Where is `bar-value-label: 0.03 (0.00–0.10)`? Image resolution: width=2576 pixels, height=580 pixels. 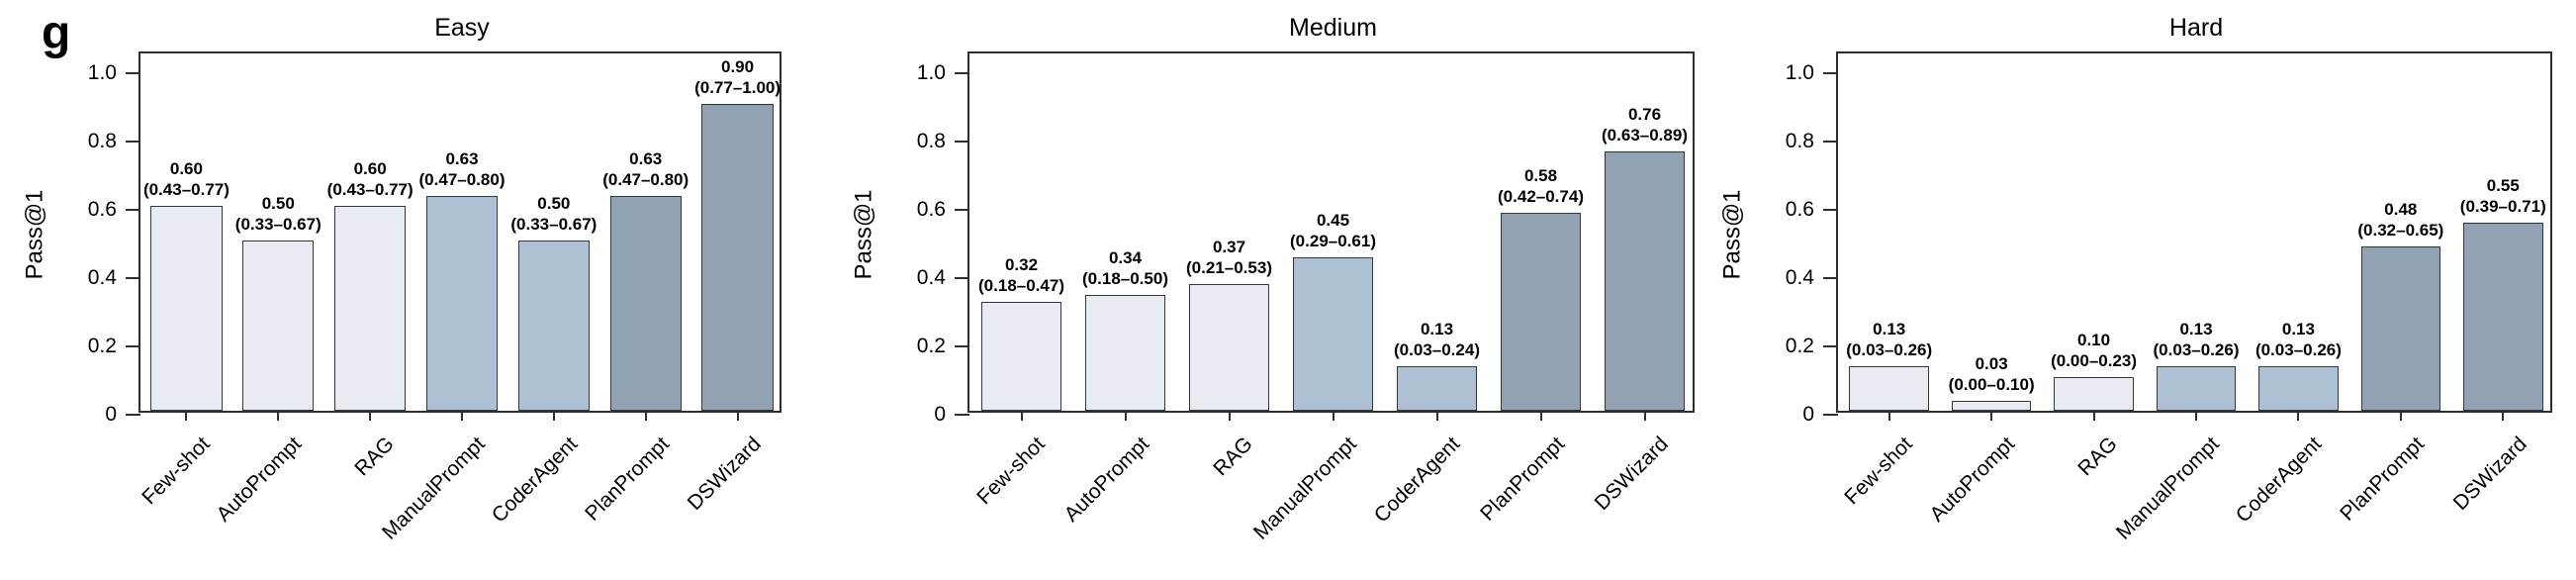
bar-value-label: 0.03 (0.00–0.10) is located at coordinates (1992, 374).